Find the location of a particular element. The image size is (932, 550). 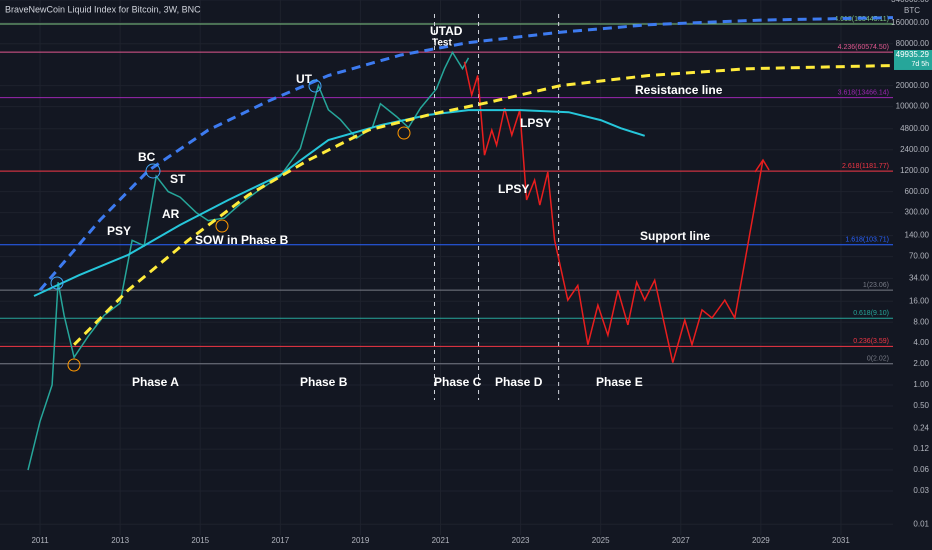

fib-level-label: 2.618(1181.77) is located at coordinates (865, 166).